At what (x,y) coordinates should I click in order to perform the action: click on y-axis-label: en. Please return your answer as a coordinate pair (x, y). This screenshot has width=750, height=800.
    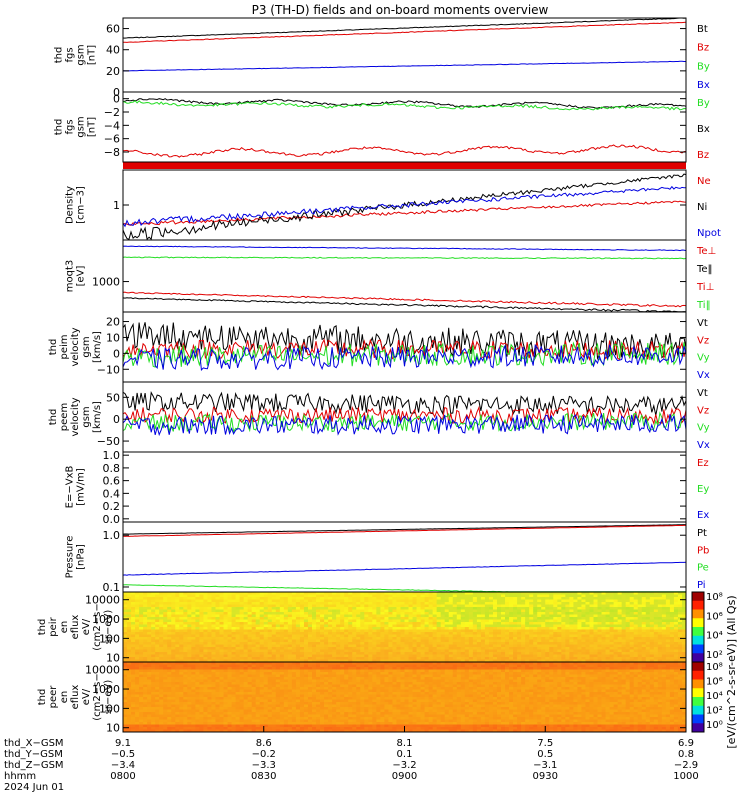
    Looking at the image, I should click on (64, 627).